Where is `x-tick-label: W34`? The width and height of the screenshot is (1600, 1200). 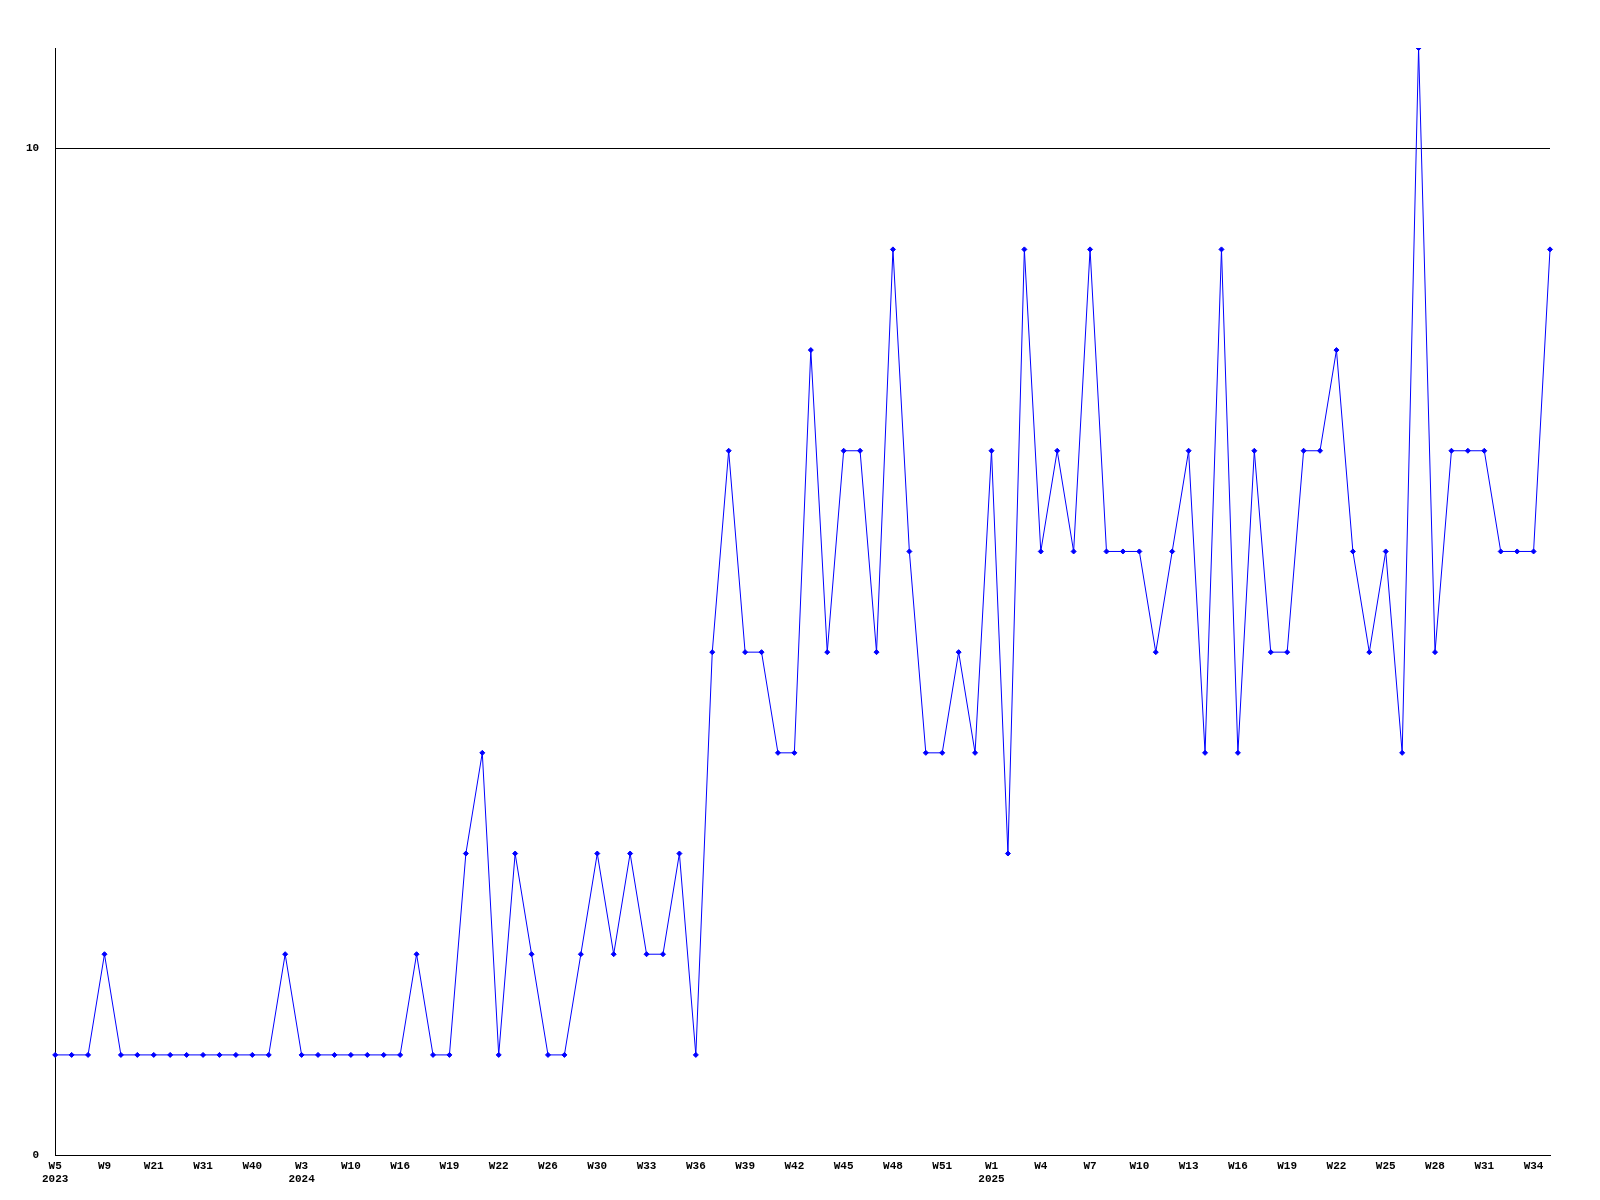 x-tick-label: W34 is located at coordinates (1533, 1165).